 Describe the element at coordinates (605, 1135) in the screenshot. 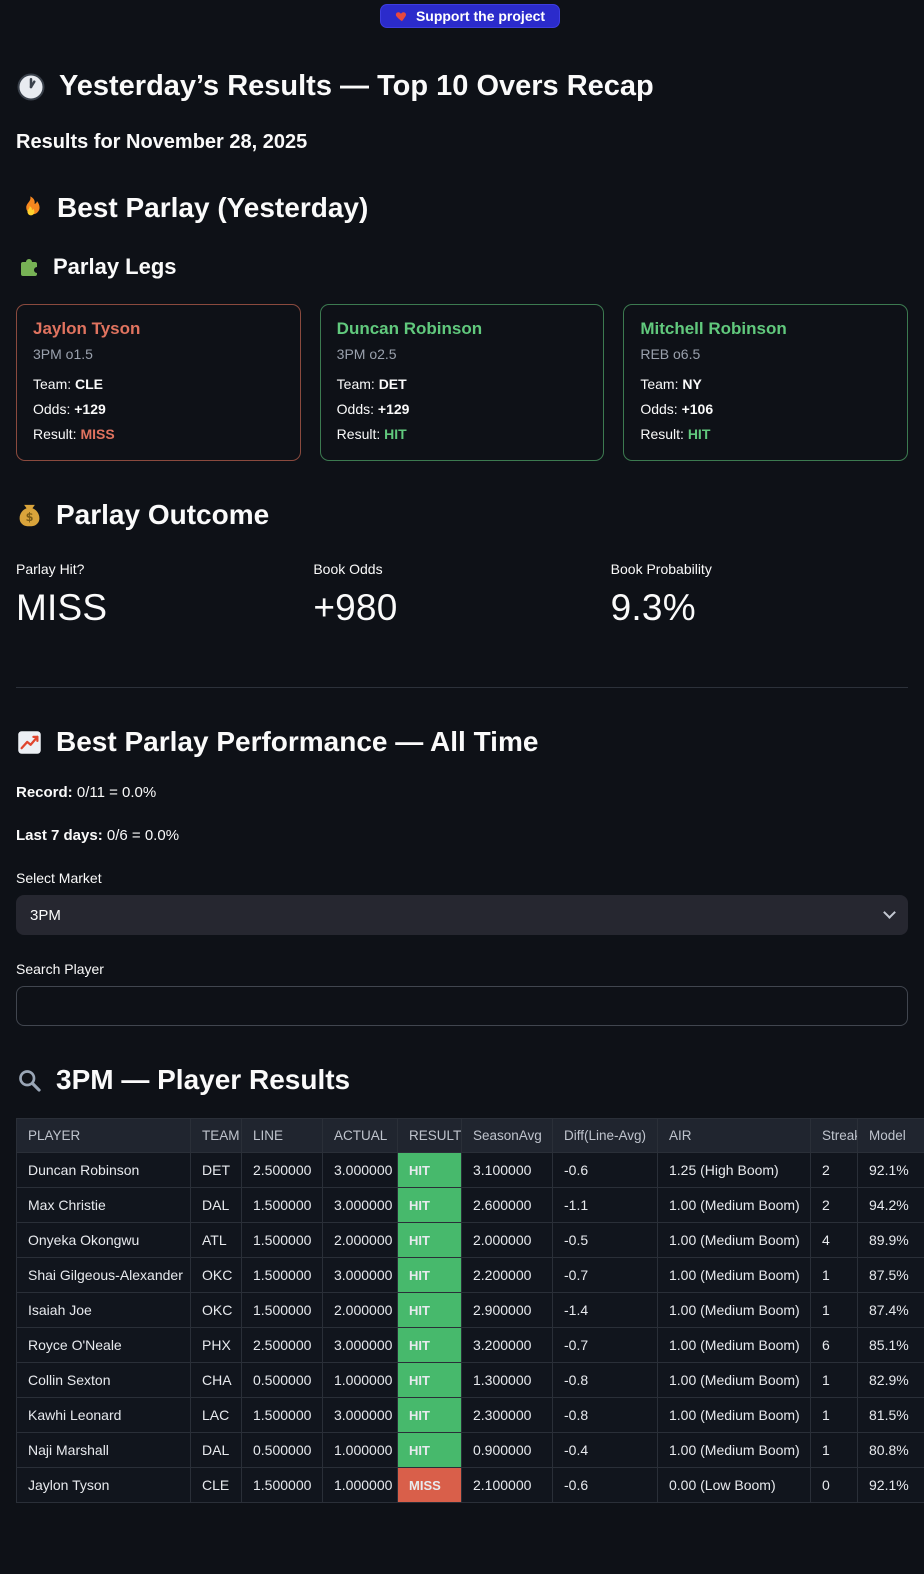

I see `col-diff: Diff(Line-Avg)` at that location.